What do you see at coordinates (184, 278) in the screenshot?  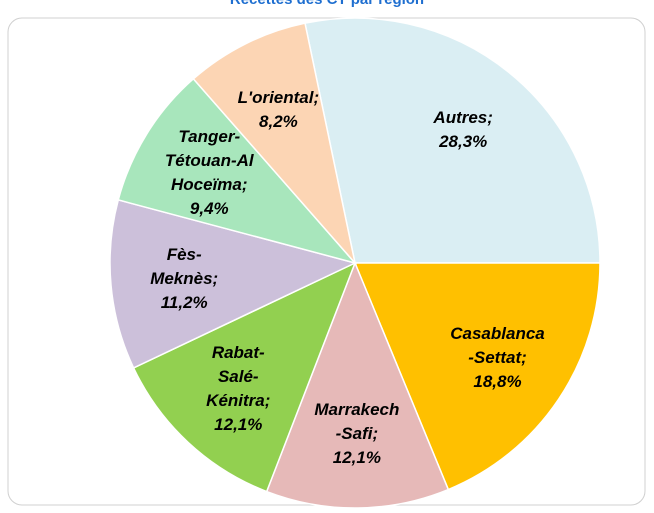 I see `data-label: Fès- Meknès; 11,2%` at bounding box center [184, 278].